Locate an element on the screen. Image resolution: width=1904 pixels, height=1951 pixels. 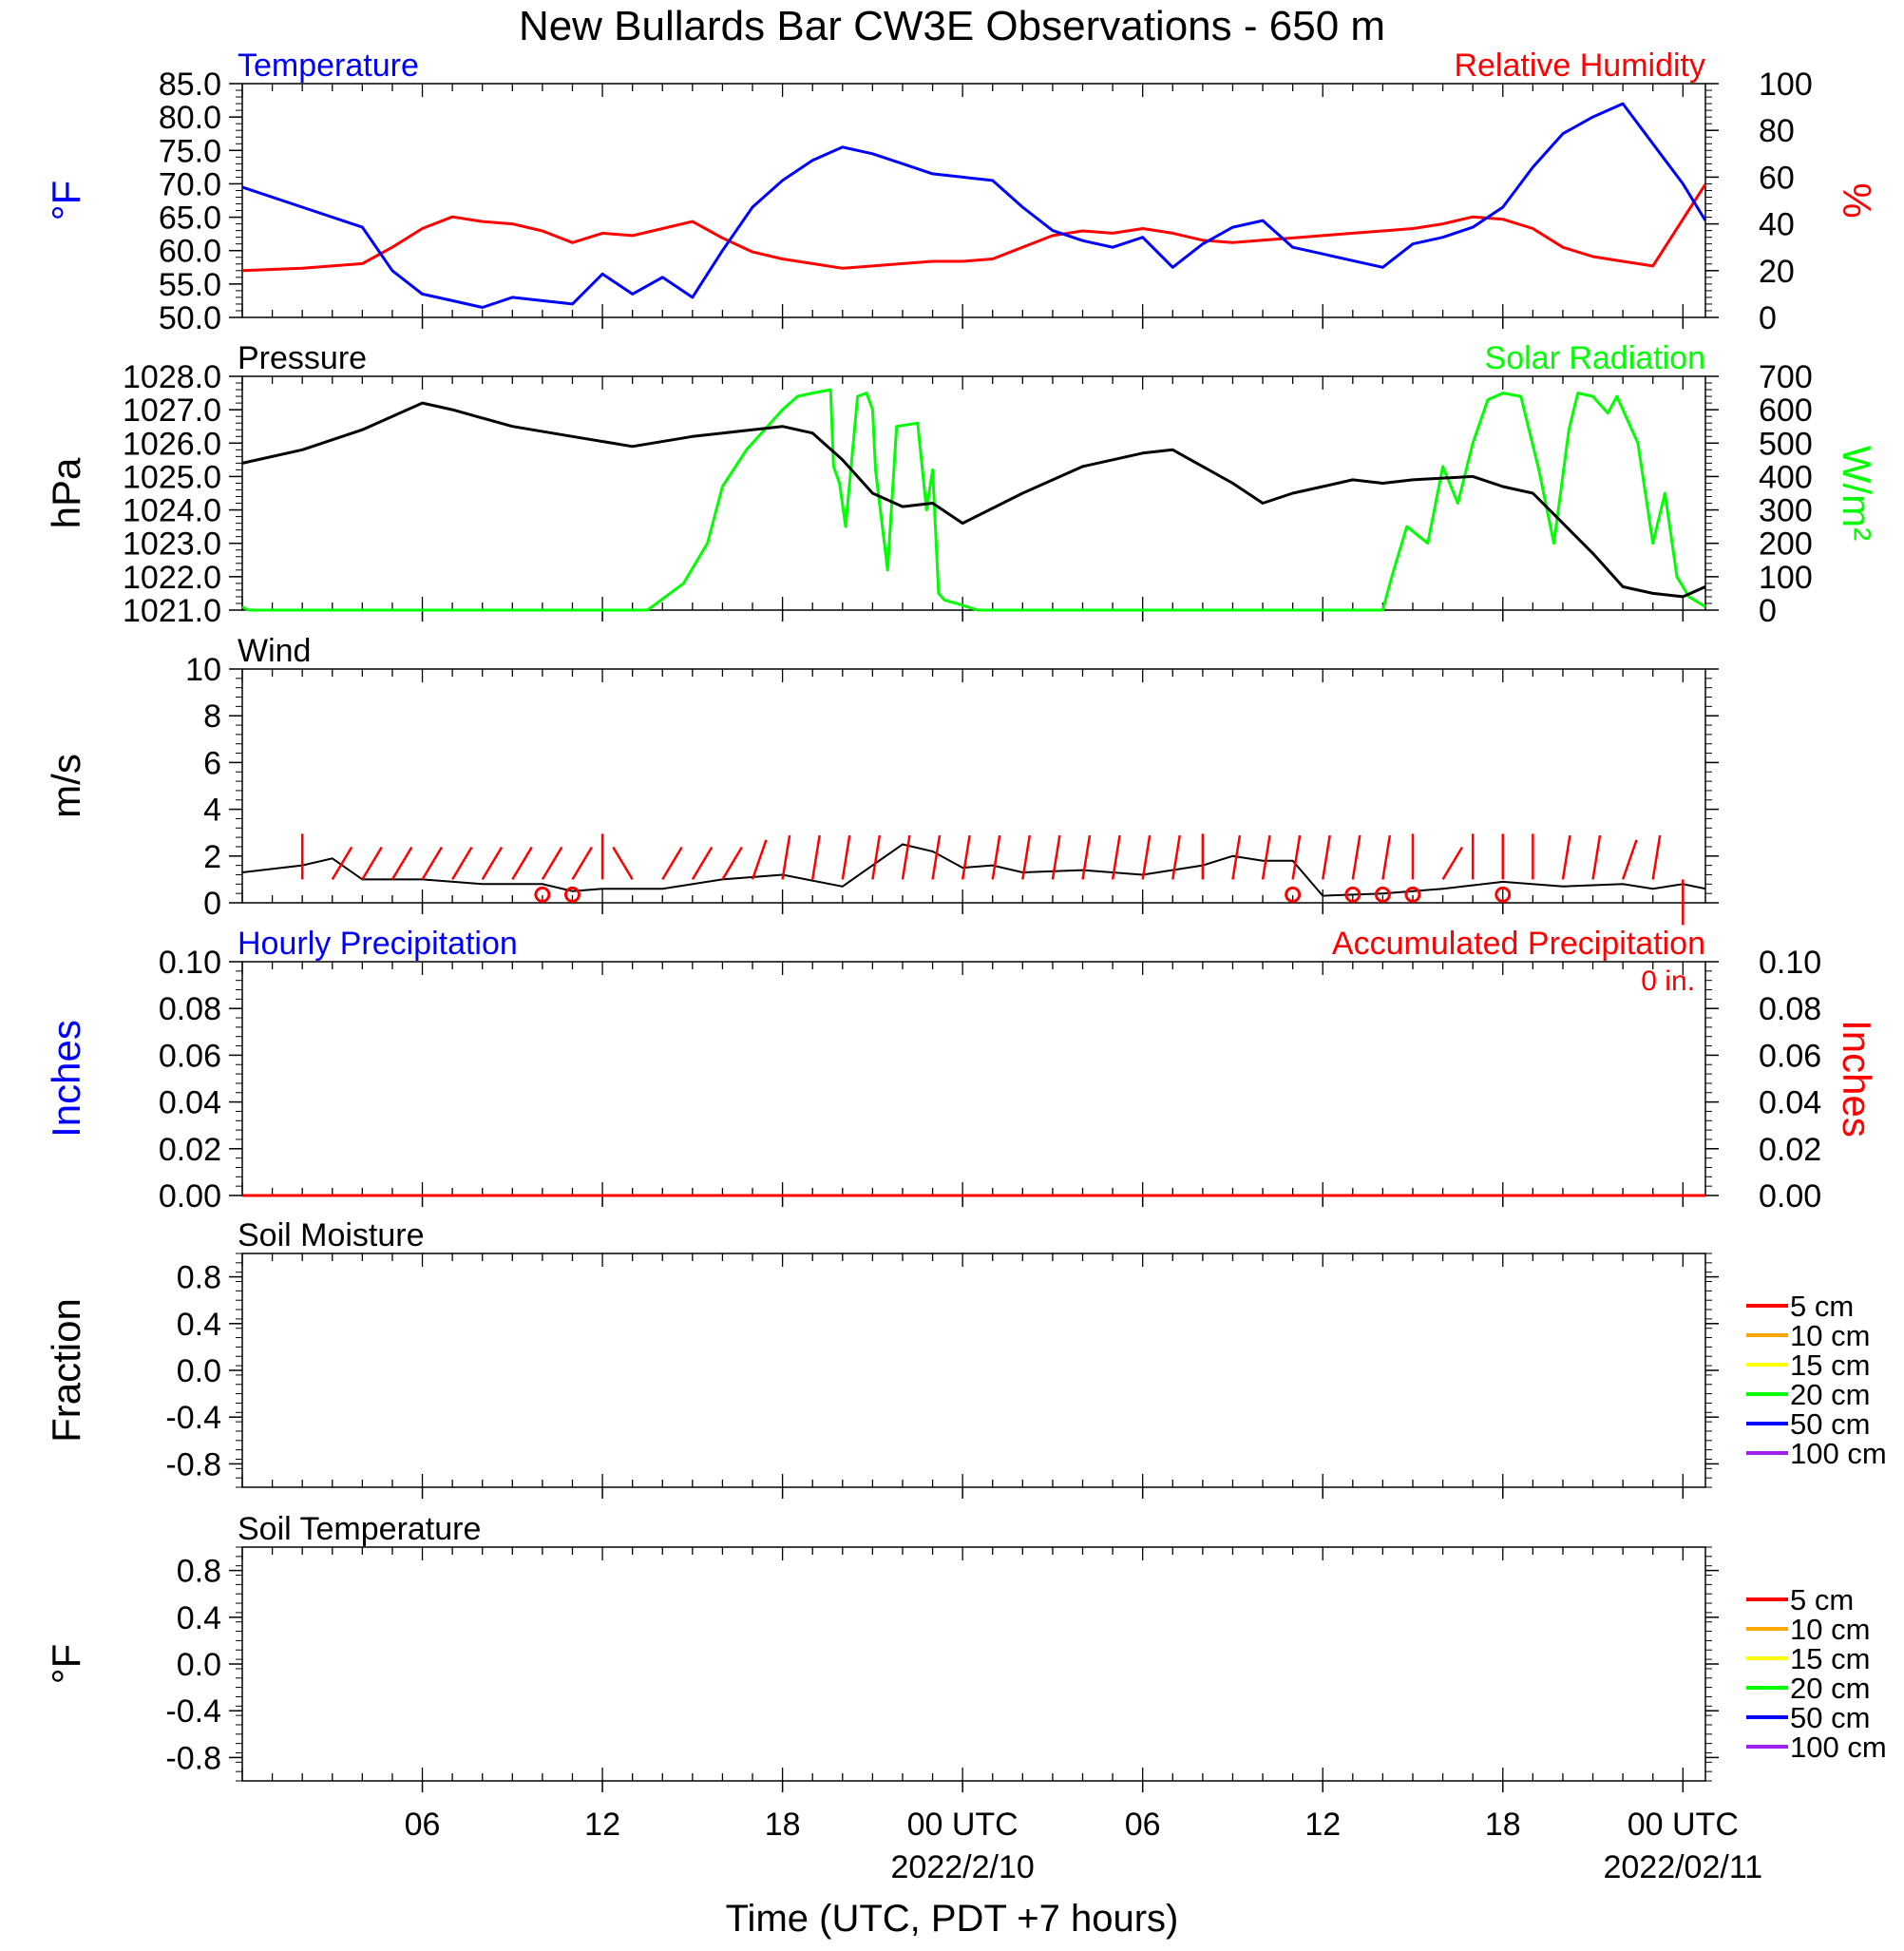
y-right-tick-label: 0.02 is located at coordinates (1790, 1150).